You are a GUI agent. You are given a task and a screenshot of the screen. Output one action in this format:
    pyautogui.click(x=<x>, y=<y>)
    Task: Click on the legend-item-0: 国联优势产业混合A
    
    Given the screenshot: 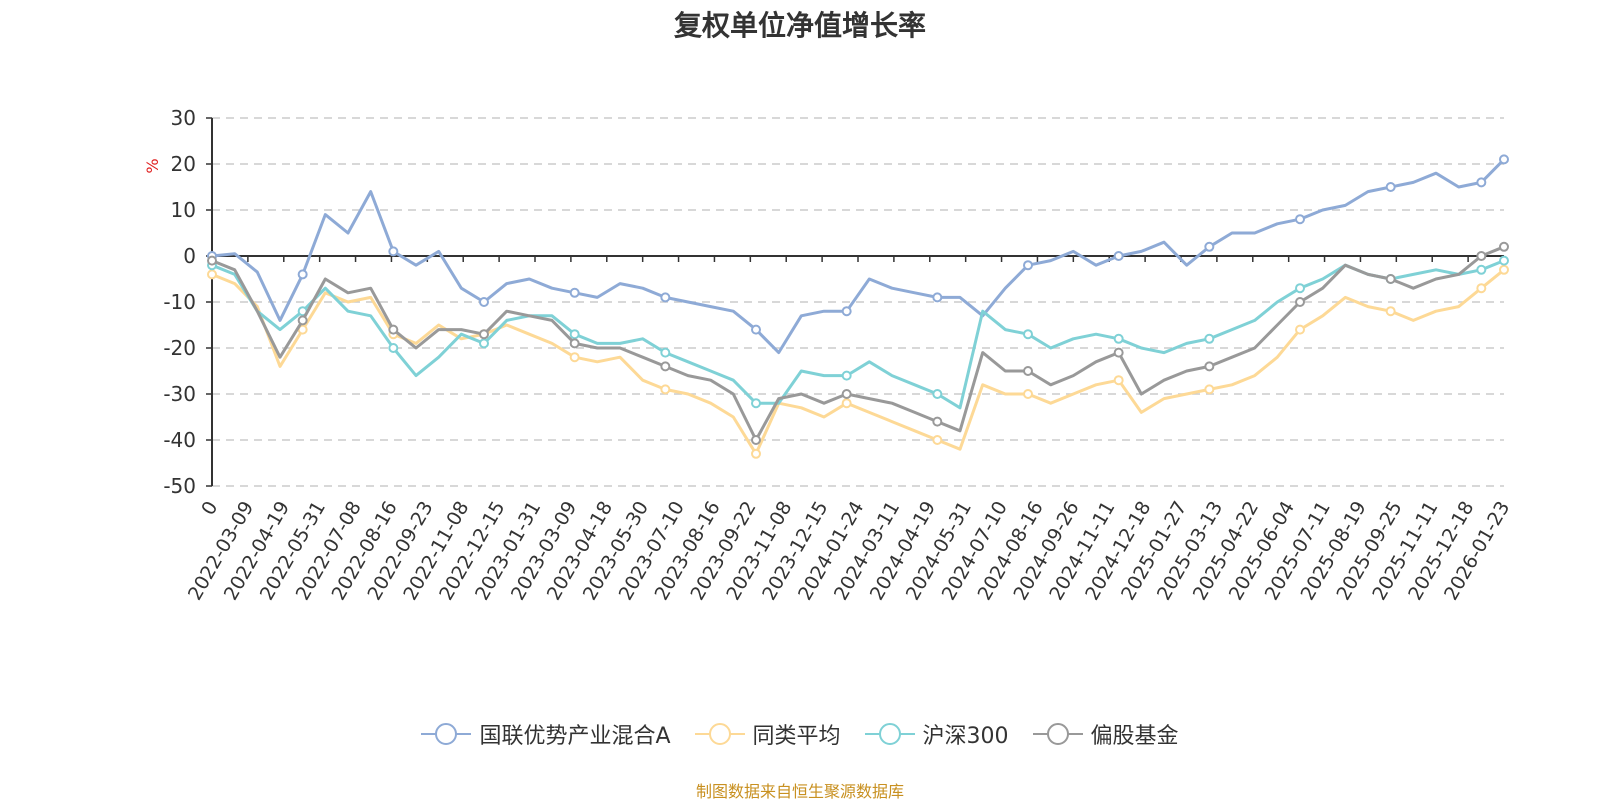 What is the action you would take?
    pyautogui.click(x=546, y=734)
    